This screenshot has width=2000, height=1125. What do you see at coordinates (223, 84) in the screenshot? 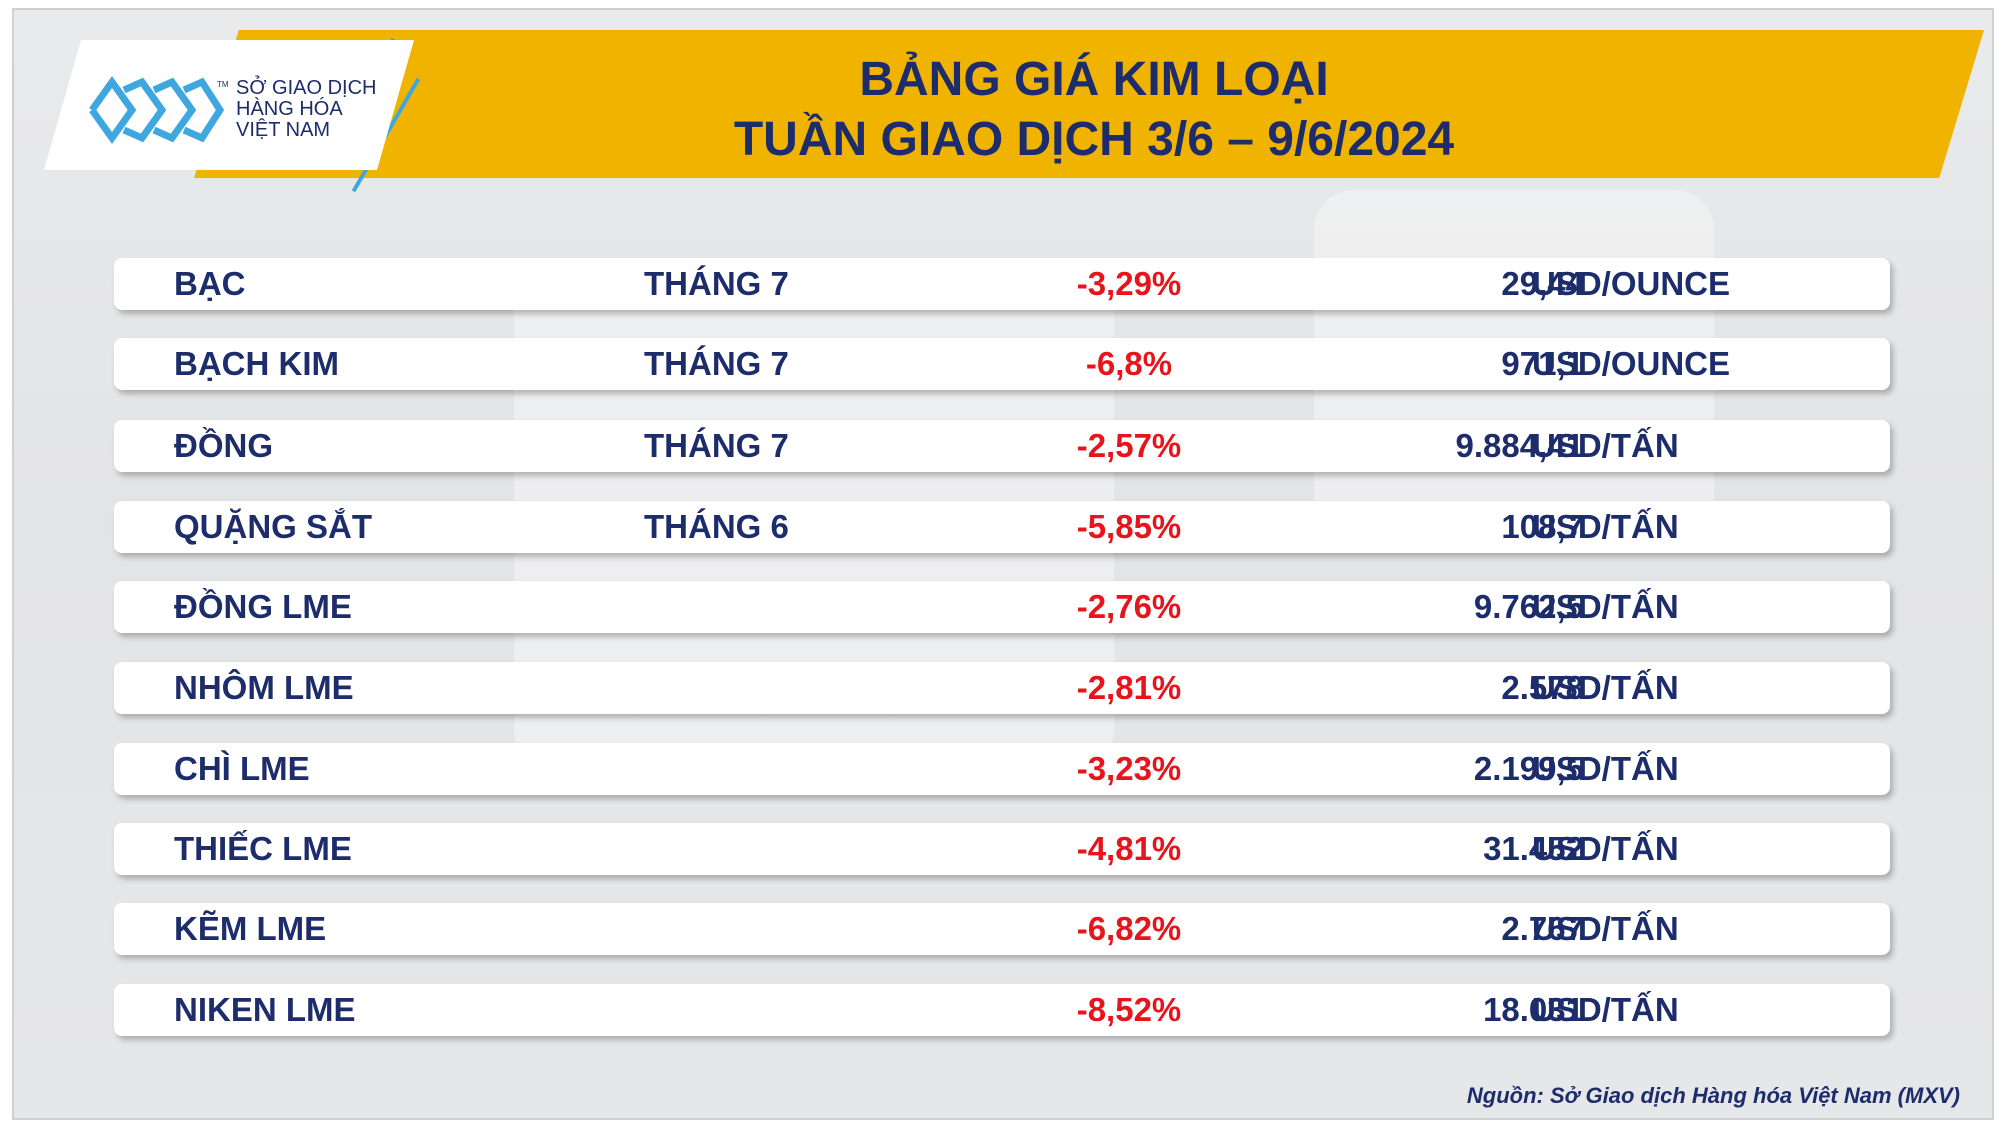
I see `logo-trademark: TM` at bounding box center [223, 84].